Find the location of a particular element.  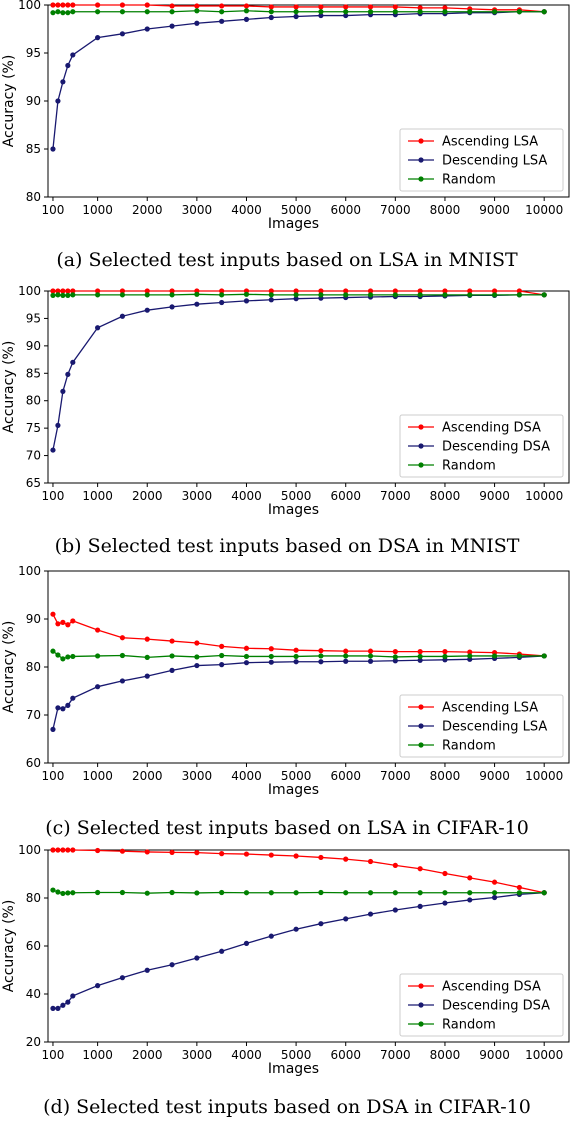

x-tick-label: 7000 is located at coordinates (395, 1055).